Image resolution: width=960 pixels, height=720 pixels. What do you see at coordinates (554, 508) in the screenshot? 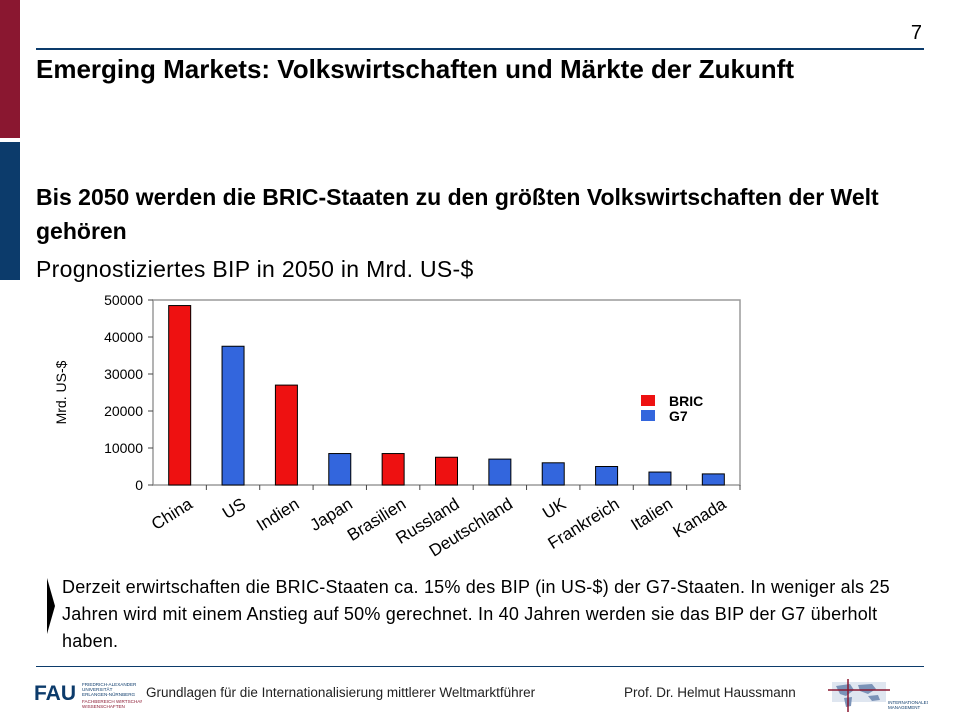
I see `x-tick-label: UK` at bounding box center [554, 508].